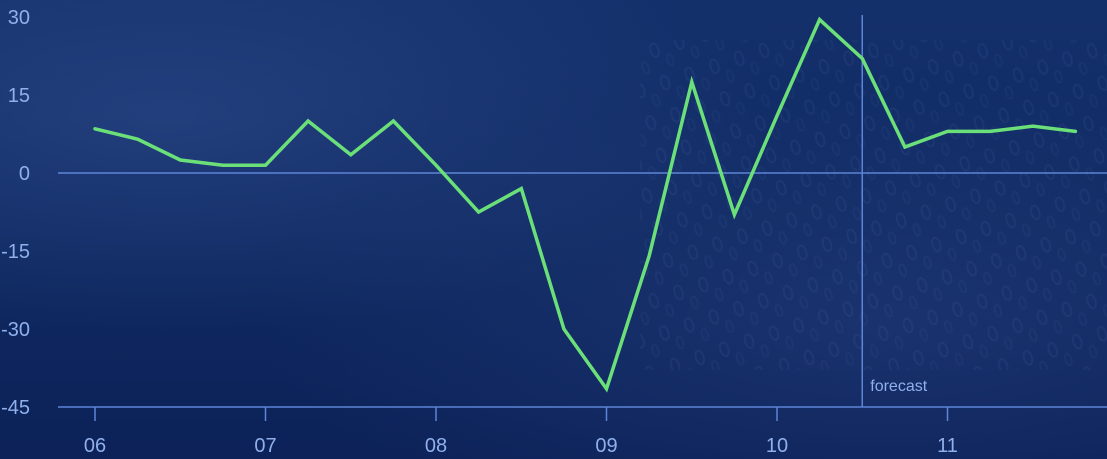 Image resolution: width=1107 pixels, height=459 pixels. What do you see at coordinates (24, 174) in the screenshot?
I see `y-tick-label: 0` at bounding box center [24, 174].